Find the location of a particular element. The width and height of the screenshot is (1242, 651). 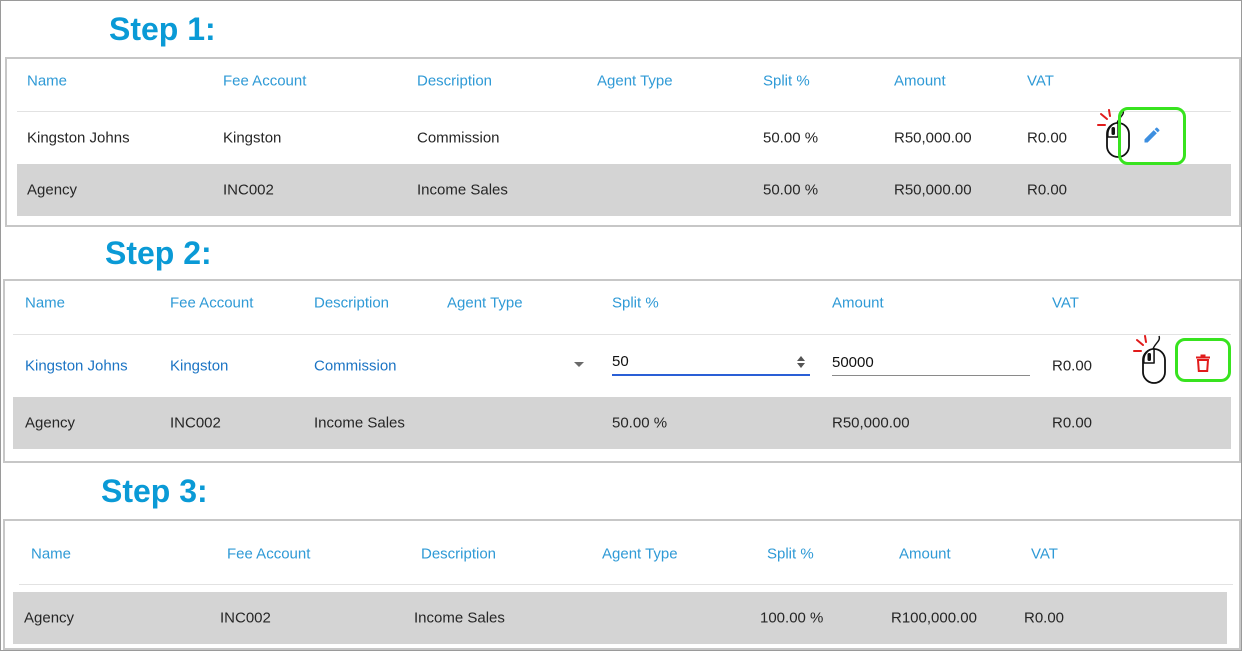

delete-trash-icon is located at coordinates (1203, 363).